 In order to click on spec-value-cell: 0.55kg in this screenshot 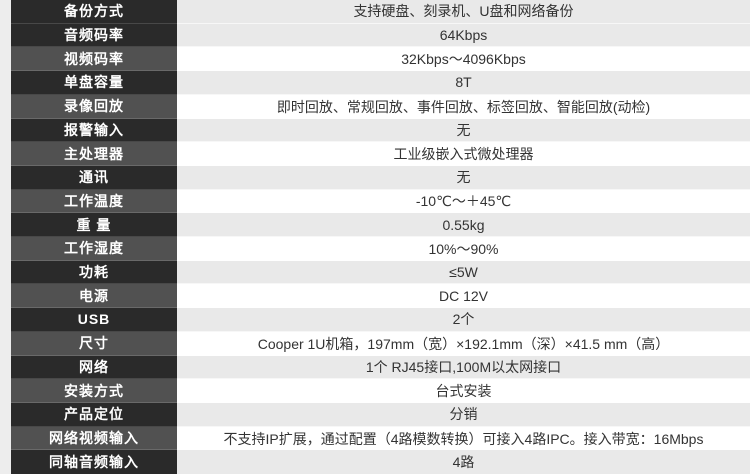, I will do `click(463, 225)`.